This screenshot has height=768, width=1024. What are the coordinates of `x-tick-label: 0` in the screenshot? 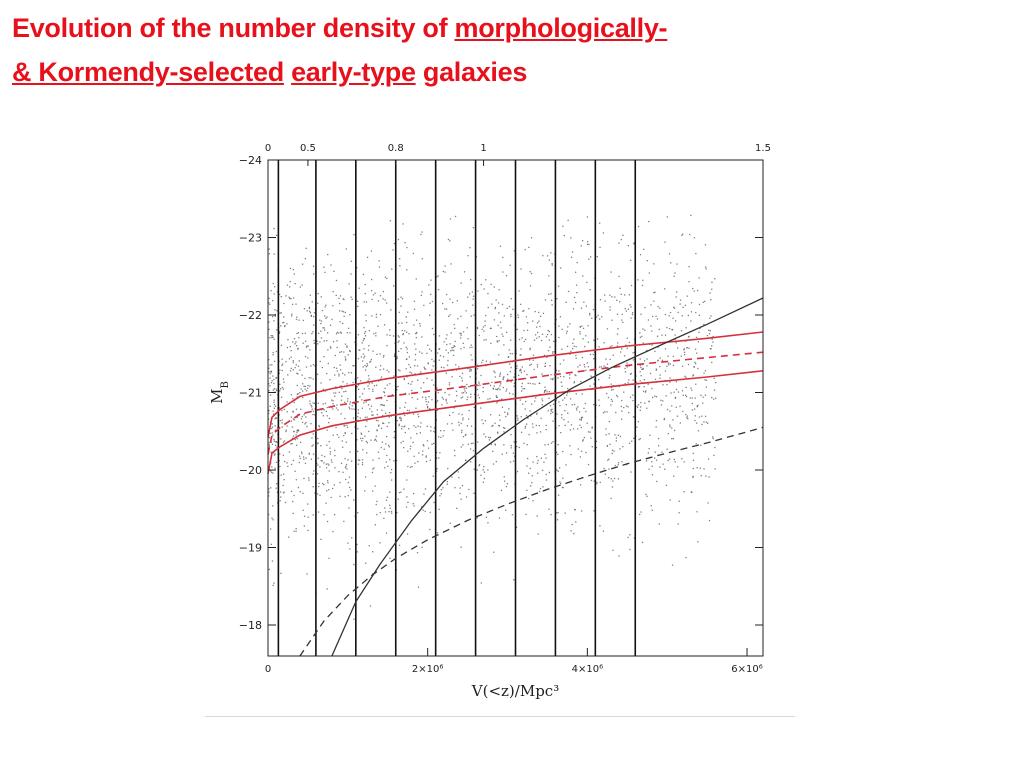 It's located at (268, 669).